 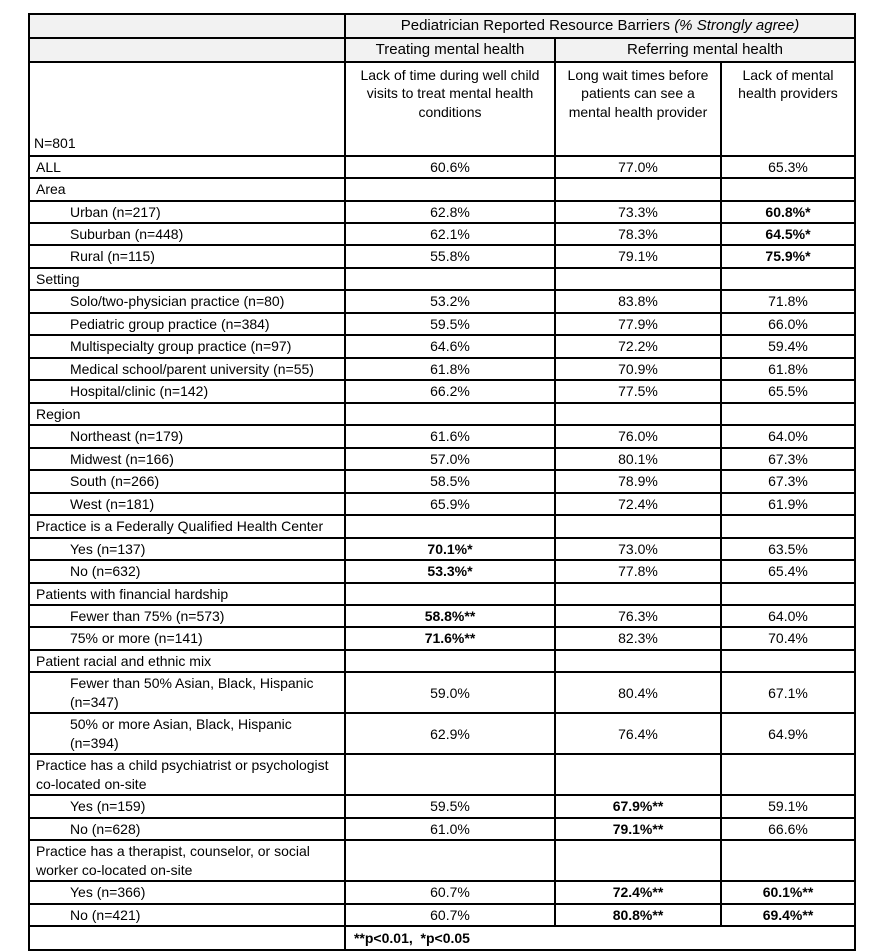 What do you see at coordinates (637, 829) in the screenshot?
I see `value-cell: 79.1%**` at bounding box center [637, 829].